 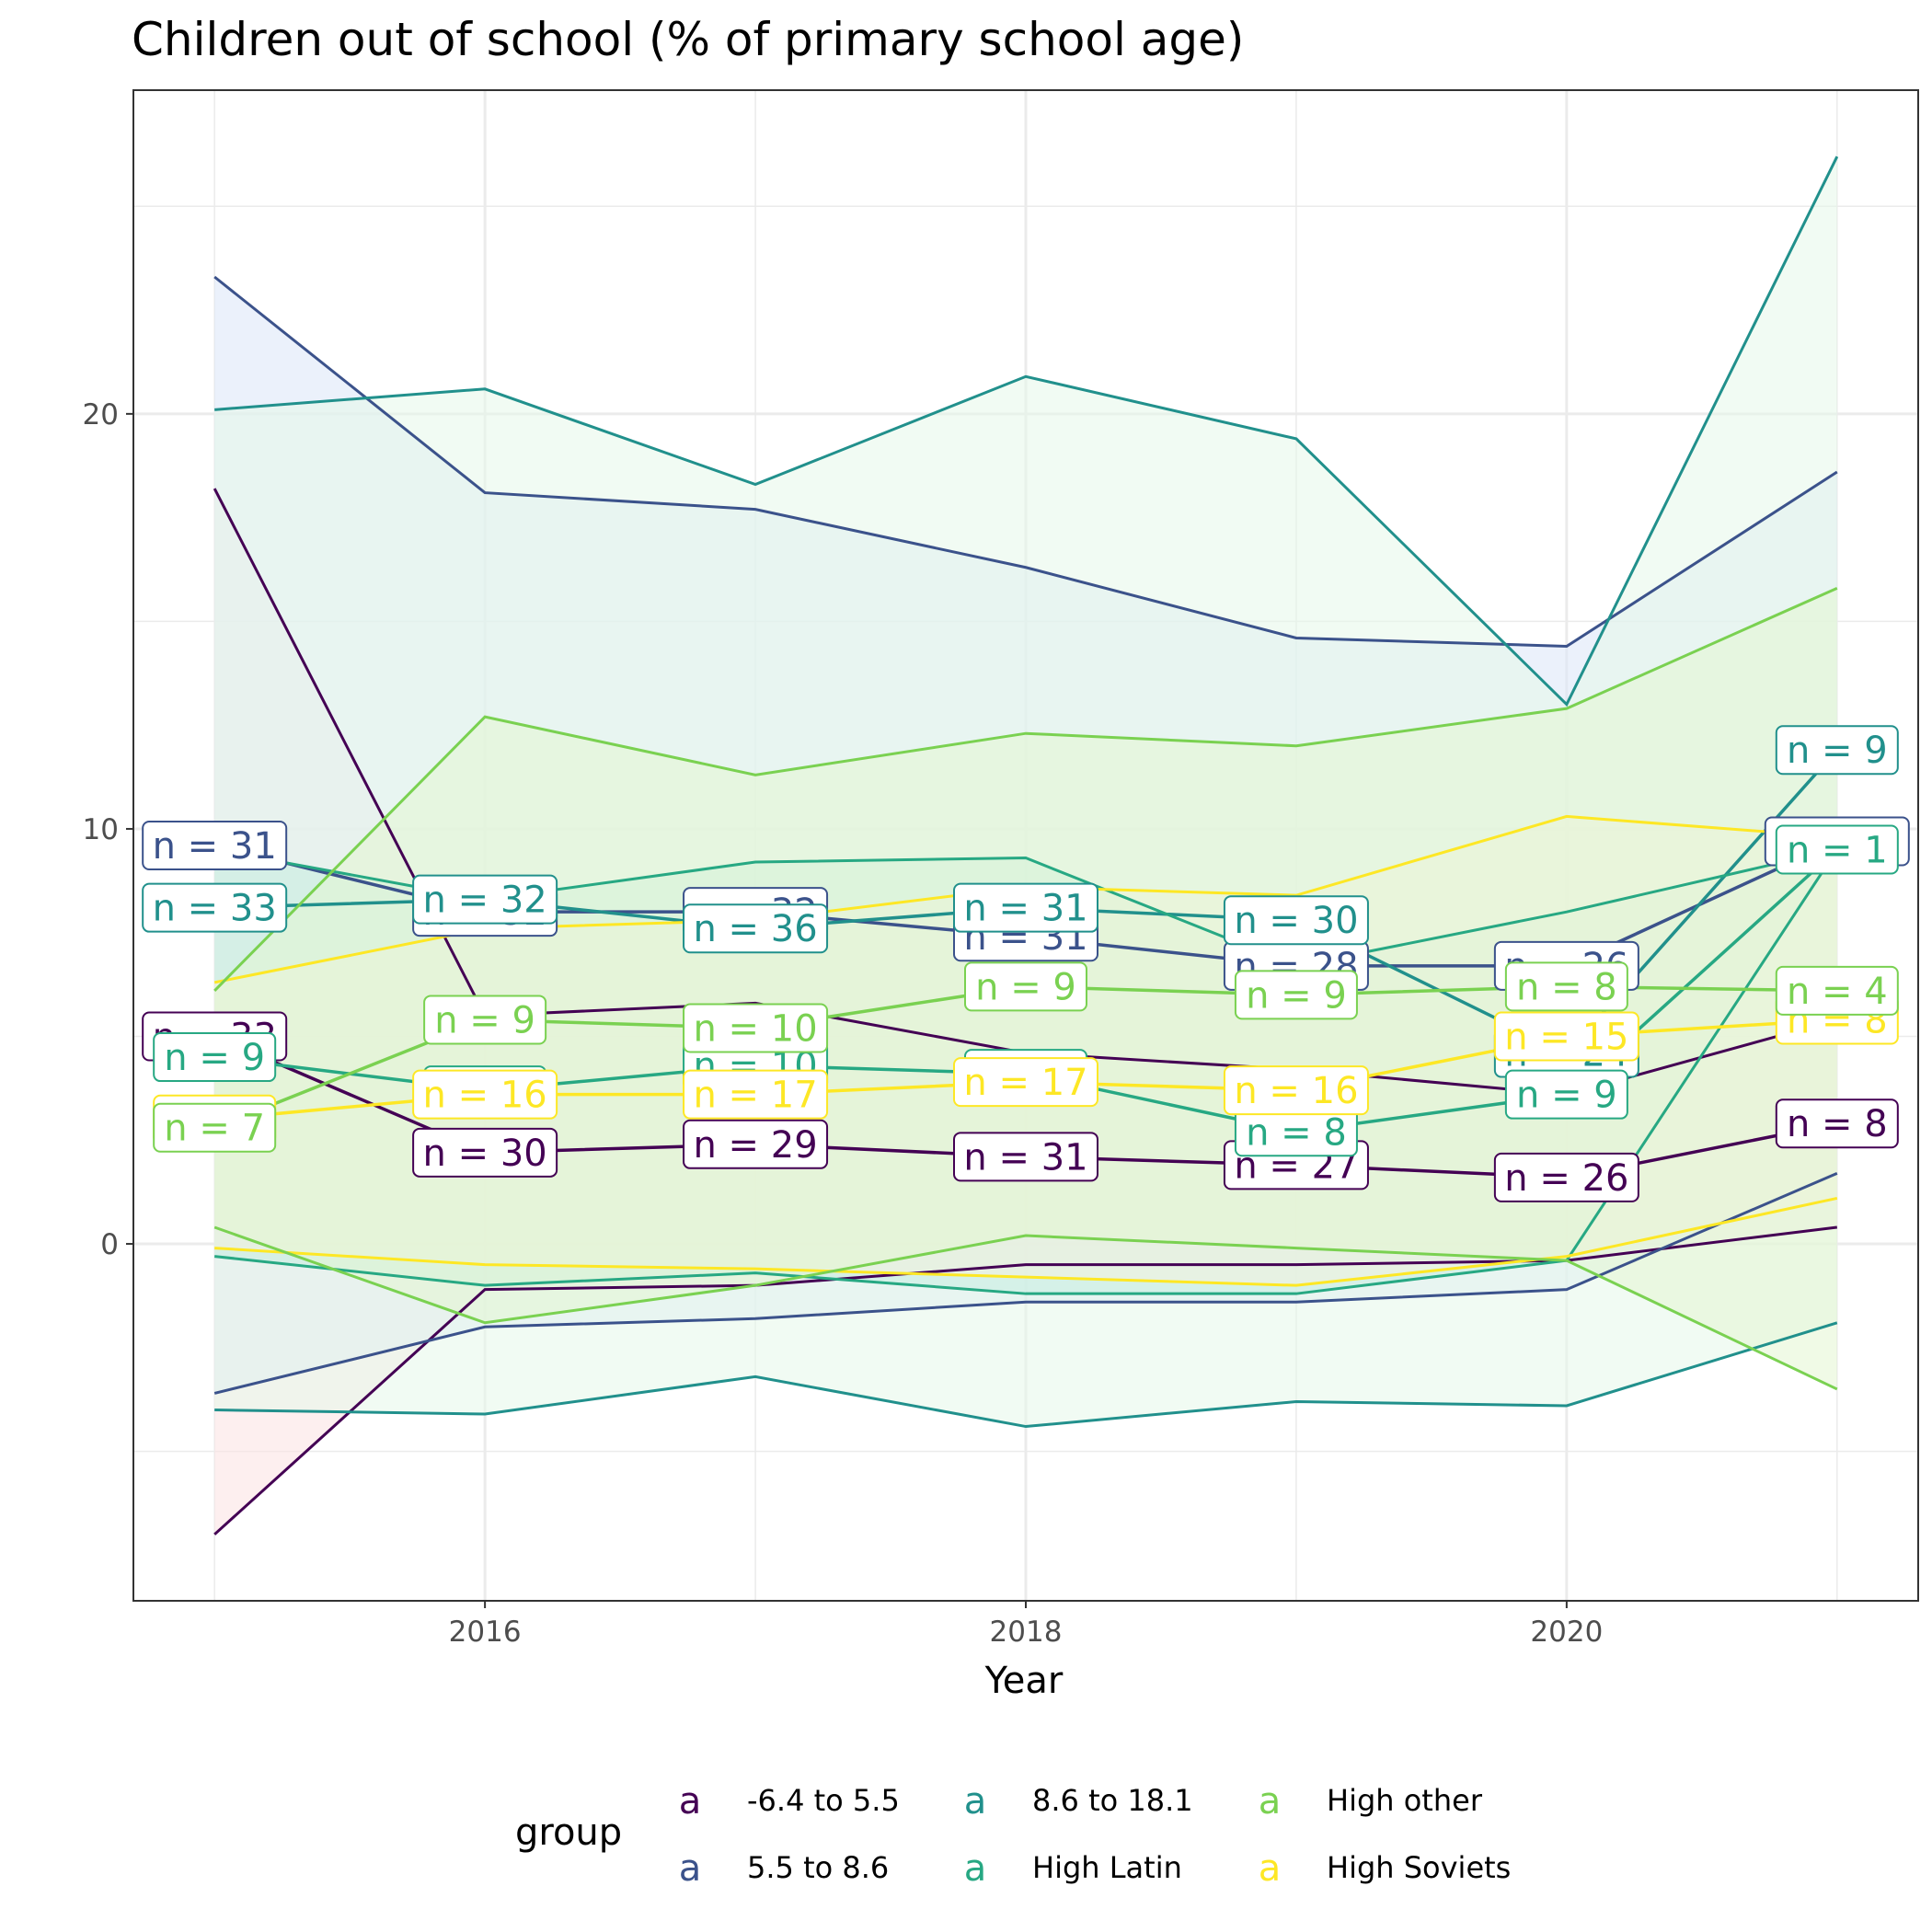 I want to click on data-label-text: n = 36, so click(x=755, y=929).